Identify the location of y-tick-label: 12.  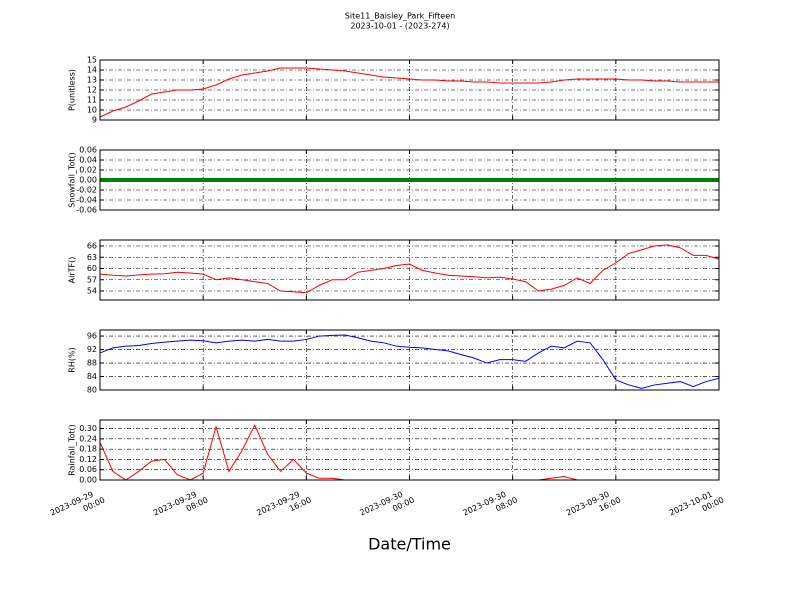
(92, 90).